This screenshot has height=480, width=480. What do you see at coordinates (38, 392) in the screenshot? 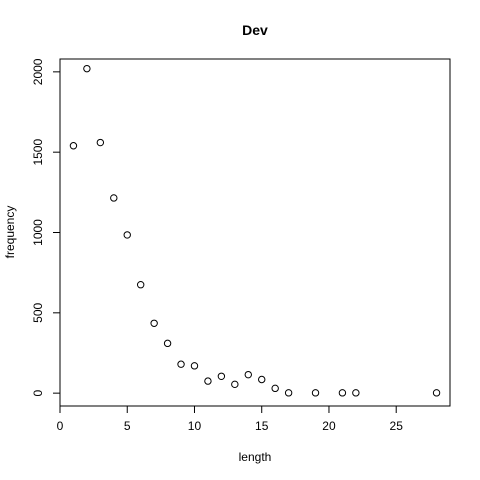
I see `y-tick-label: 0` at bounding box center [38, 392].